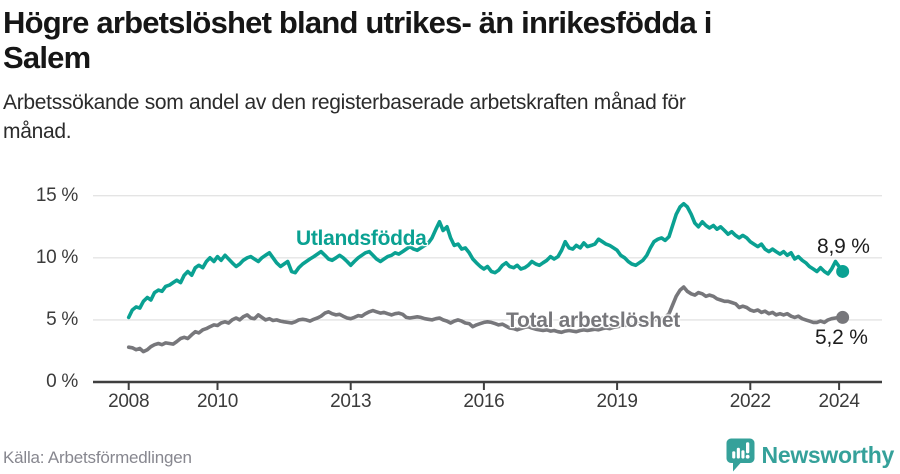  I want to click on newsworthy-wordmark: Newsworthy, so click(828, 454).